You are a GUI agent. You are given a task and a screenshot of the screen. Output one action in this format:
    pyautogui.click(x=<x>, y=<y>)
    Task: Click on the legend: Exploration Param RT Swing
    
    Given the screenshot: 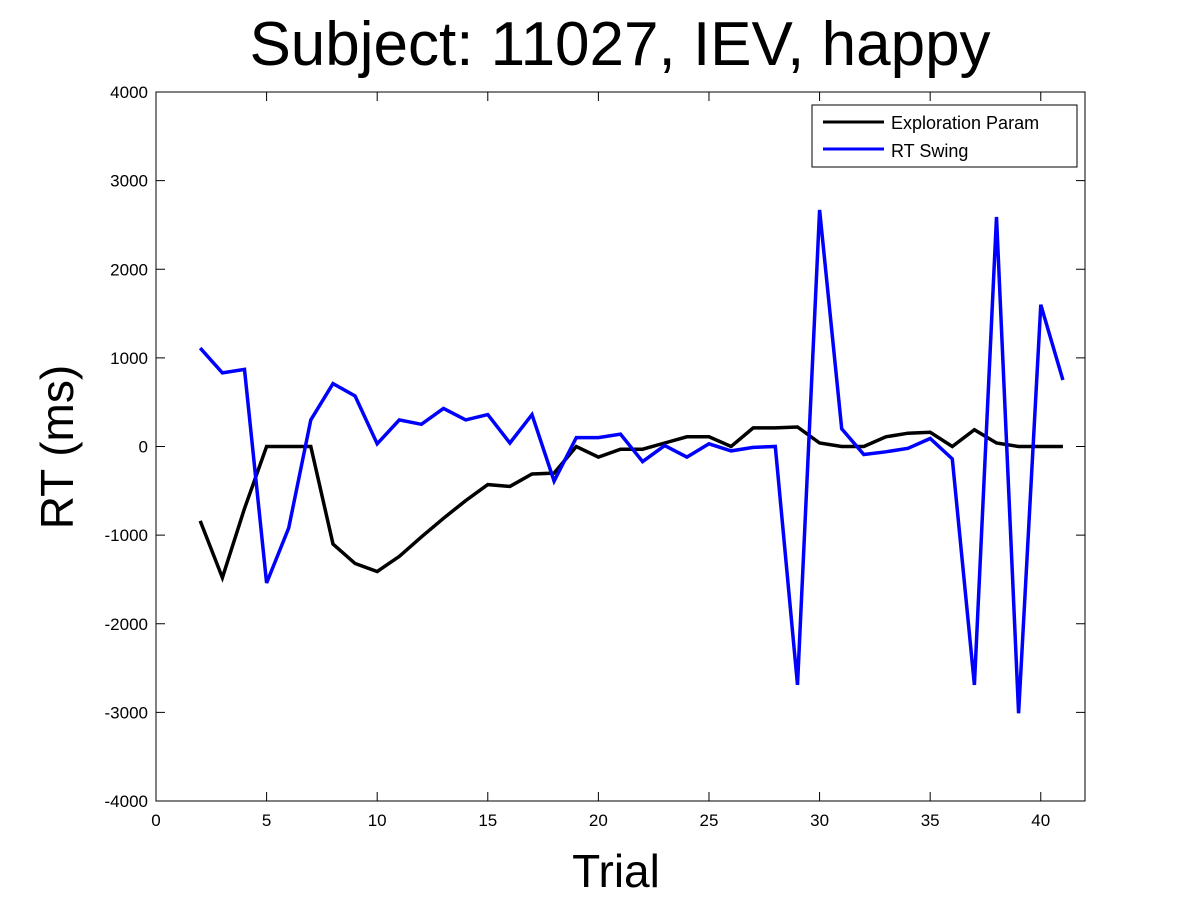 What is the action you would take?
    pyautogui.click(x=944, y=136)
    